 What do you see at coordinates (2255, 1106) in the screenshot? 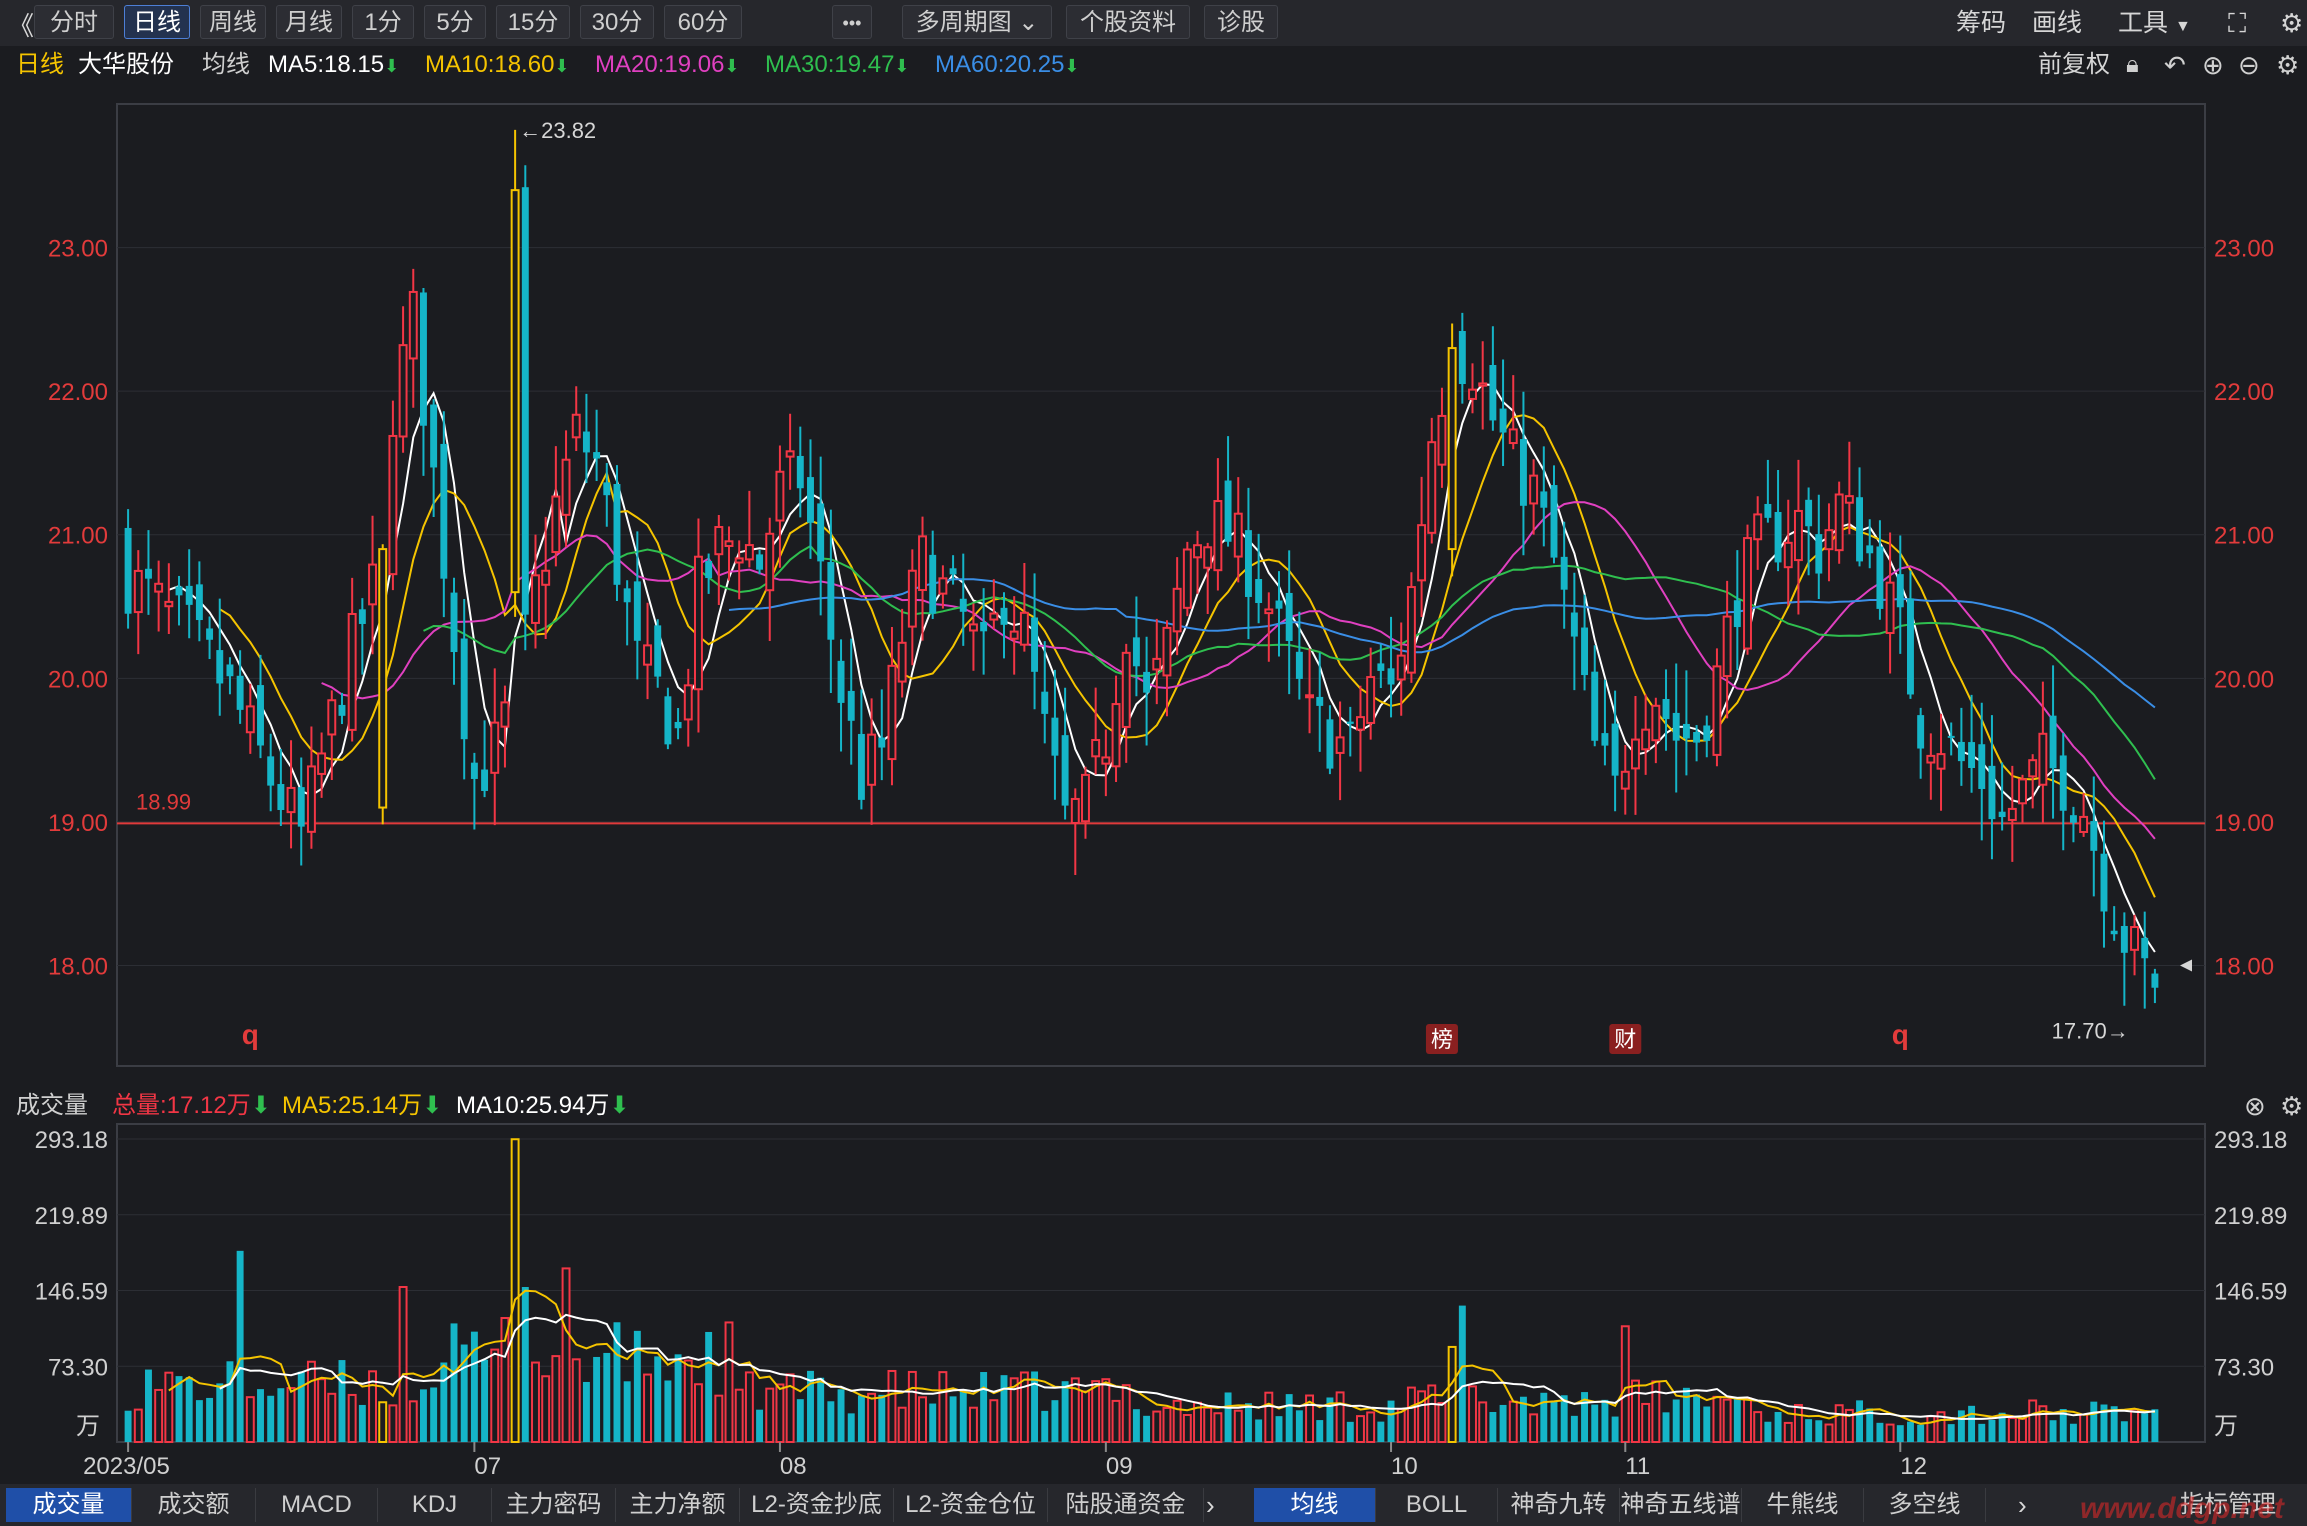
I see `close-icon: ⊗` at bounding box center [2255, 1106].